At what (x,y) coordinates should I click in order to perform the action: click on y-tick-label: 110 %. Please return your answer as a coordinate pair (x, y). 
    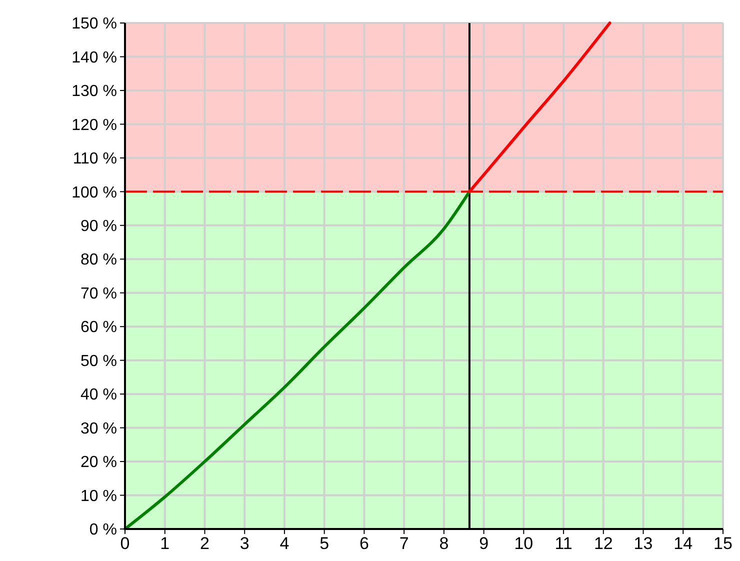
    Looking at the image, I should click on (94, 159).